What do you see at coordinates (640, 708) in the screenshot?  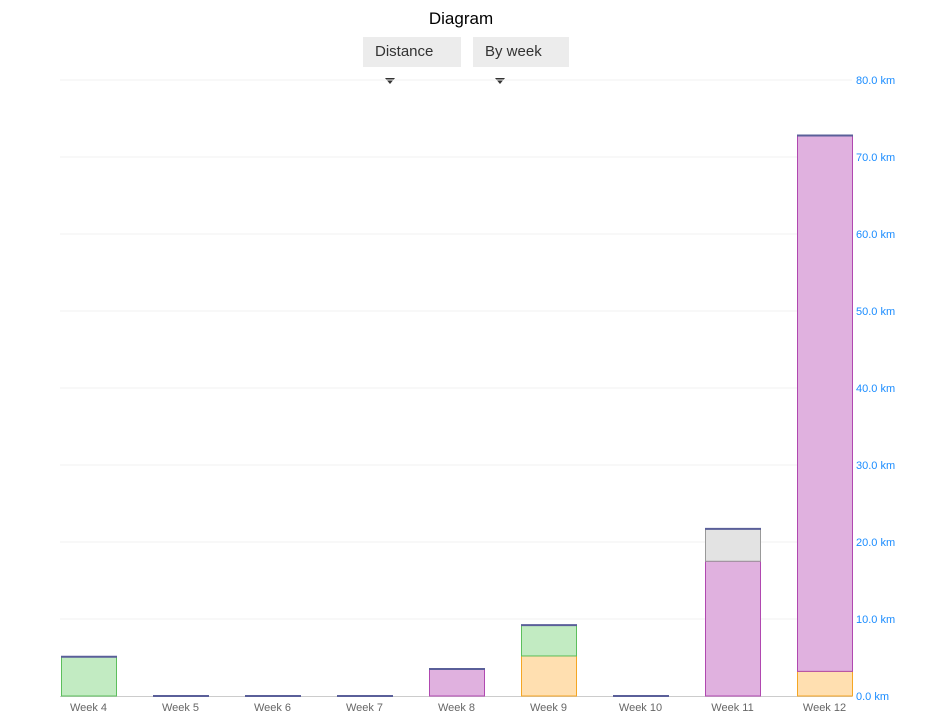 I see `x-tick-label: Week 10` at bounding box center [640, 708].